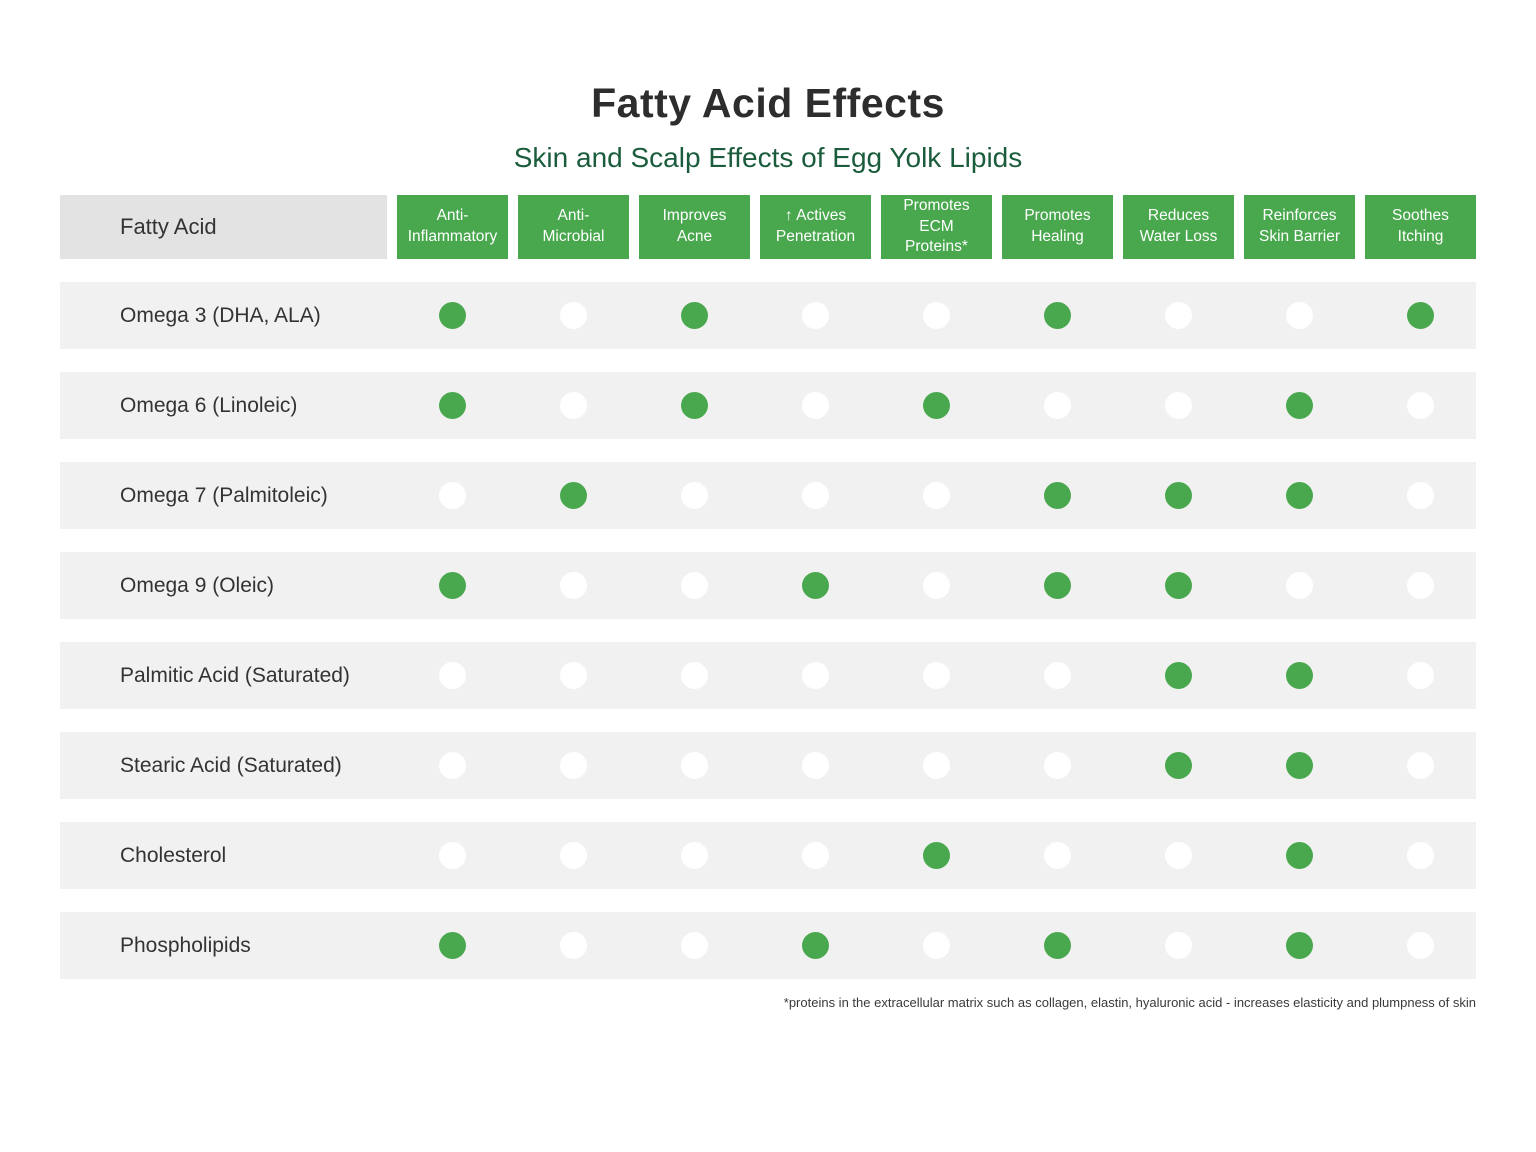 Image resolution: width=1536 pixels, height=1152 pixels. I want to click on table-row: Stearic Acid (Saturated), so click(768, 765).